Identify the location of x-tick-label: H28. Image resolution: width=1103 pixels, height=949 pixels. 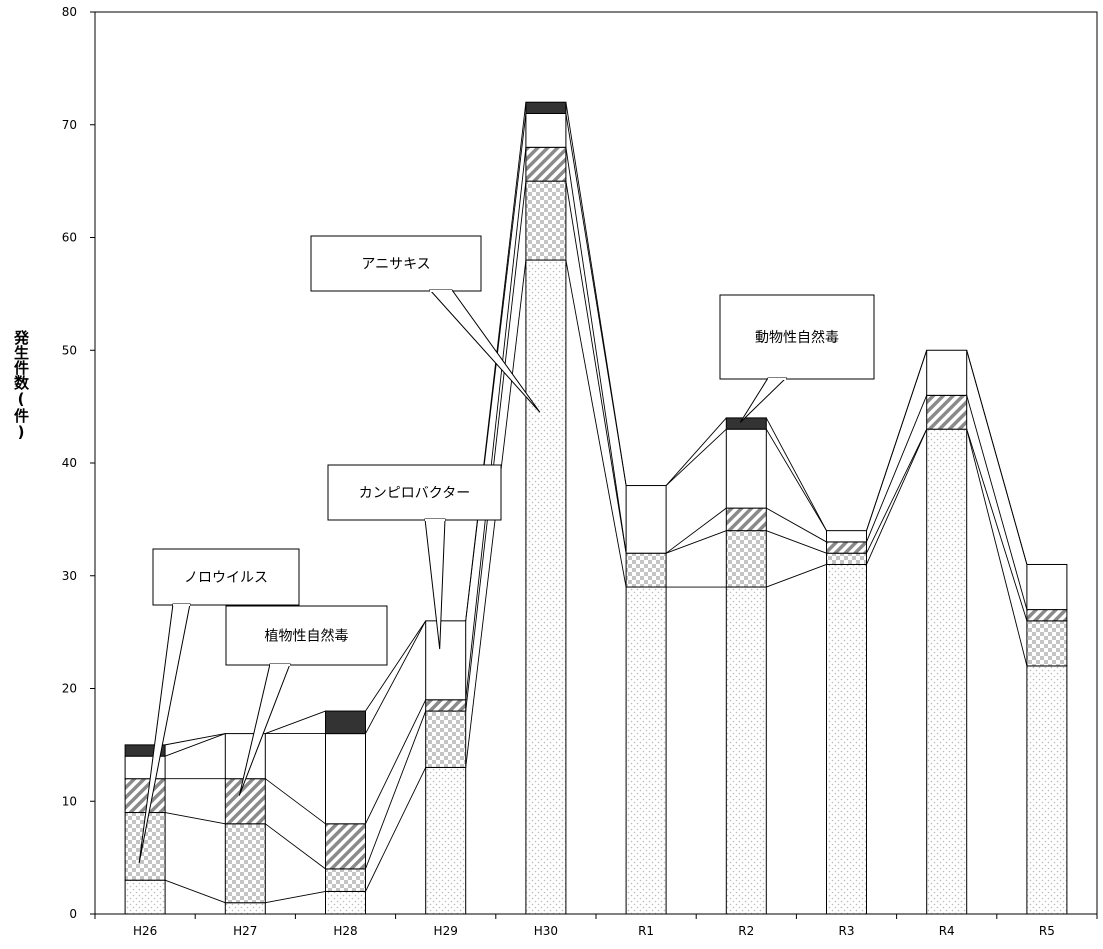
(345, 931).